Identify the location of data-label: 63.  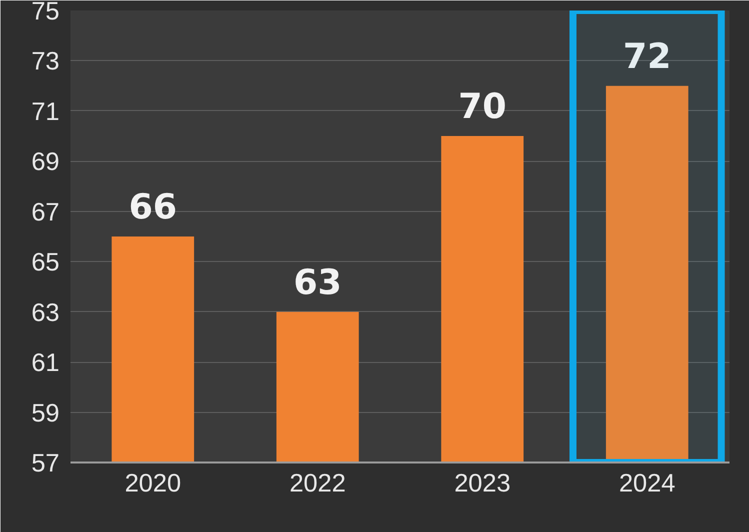
(318, 282).